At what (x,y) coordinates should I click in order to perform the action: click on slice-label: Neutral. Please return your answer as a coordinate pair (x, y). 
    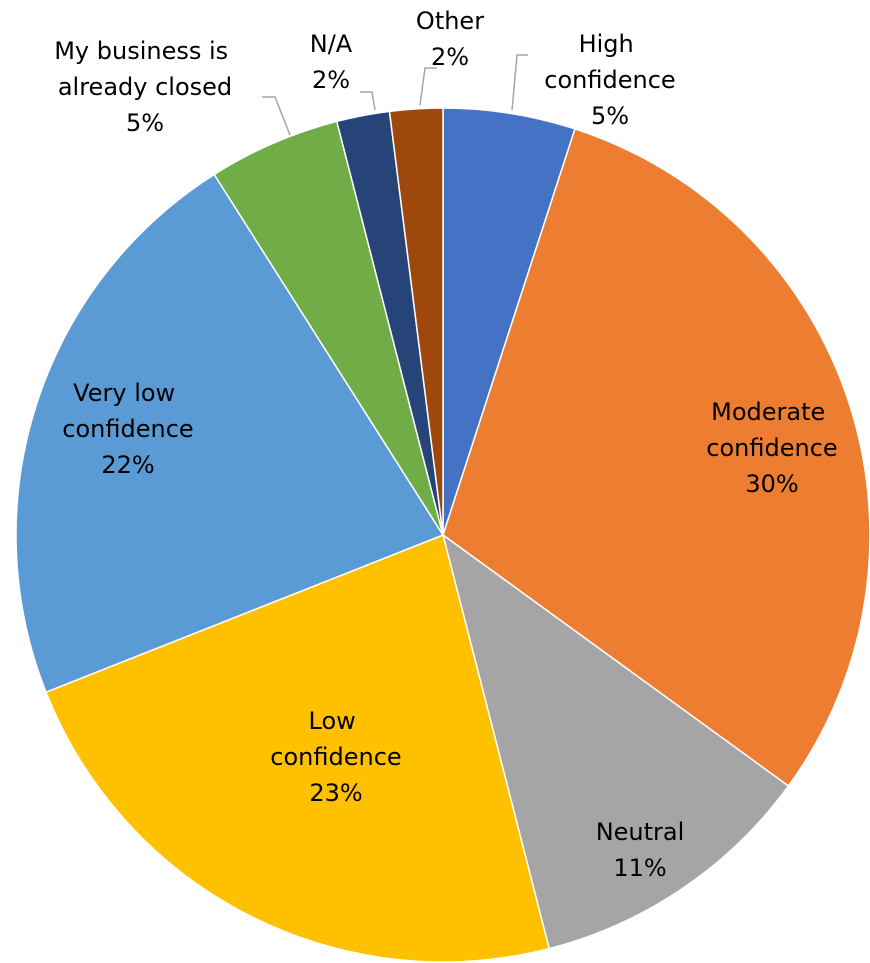
    Looking at the image, I should click on (640, 832).